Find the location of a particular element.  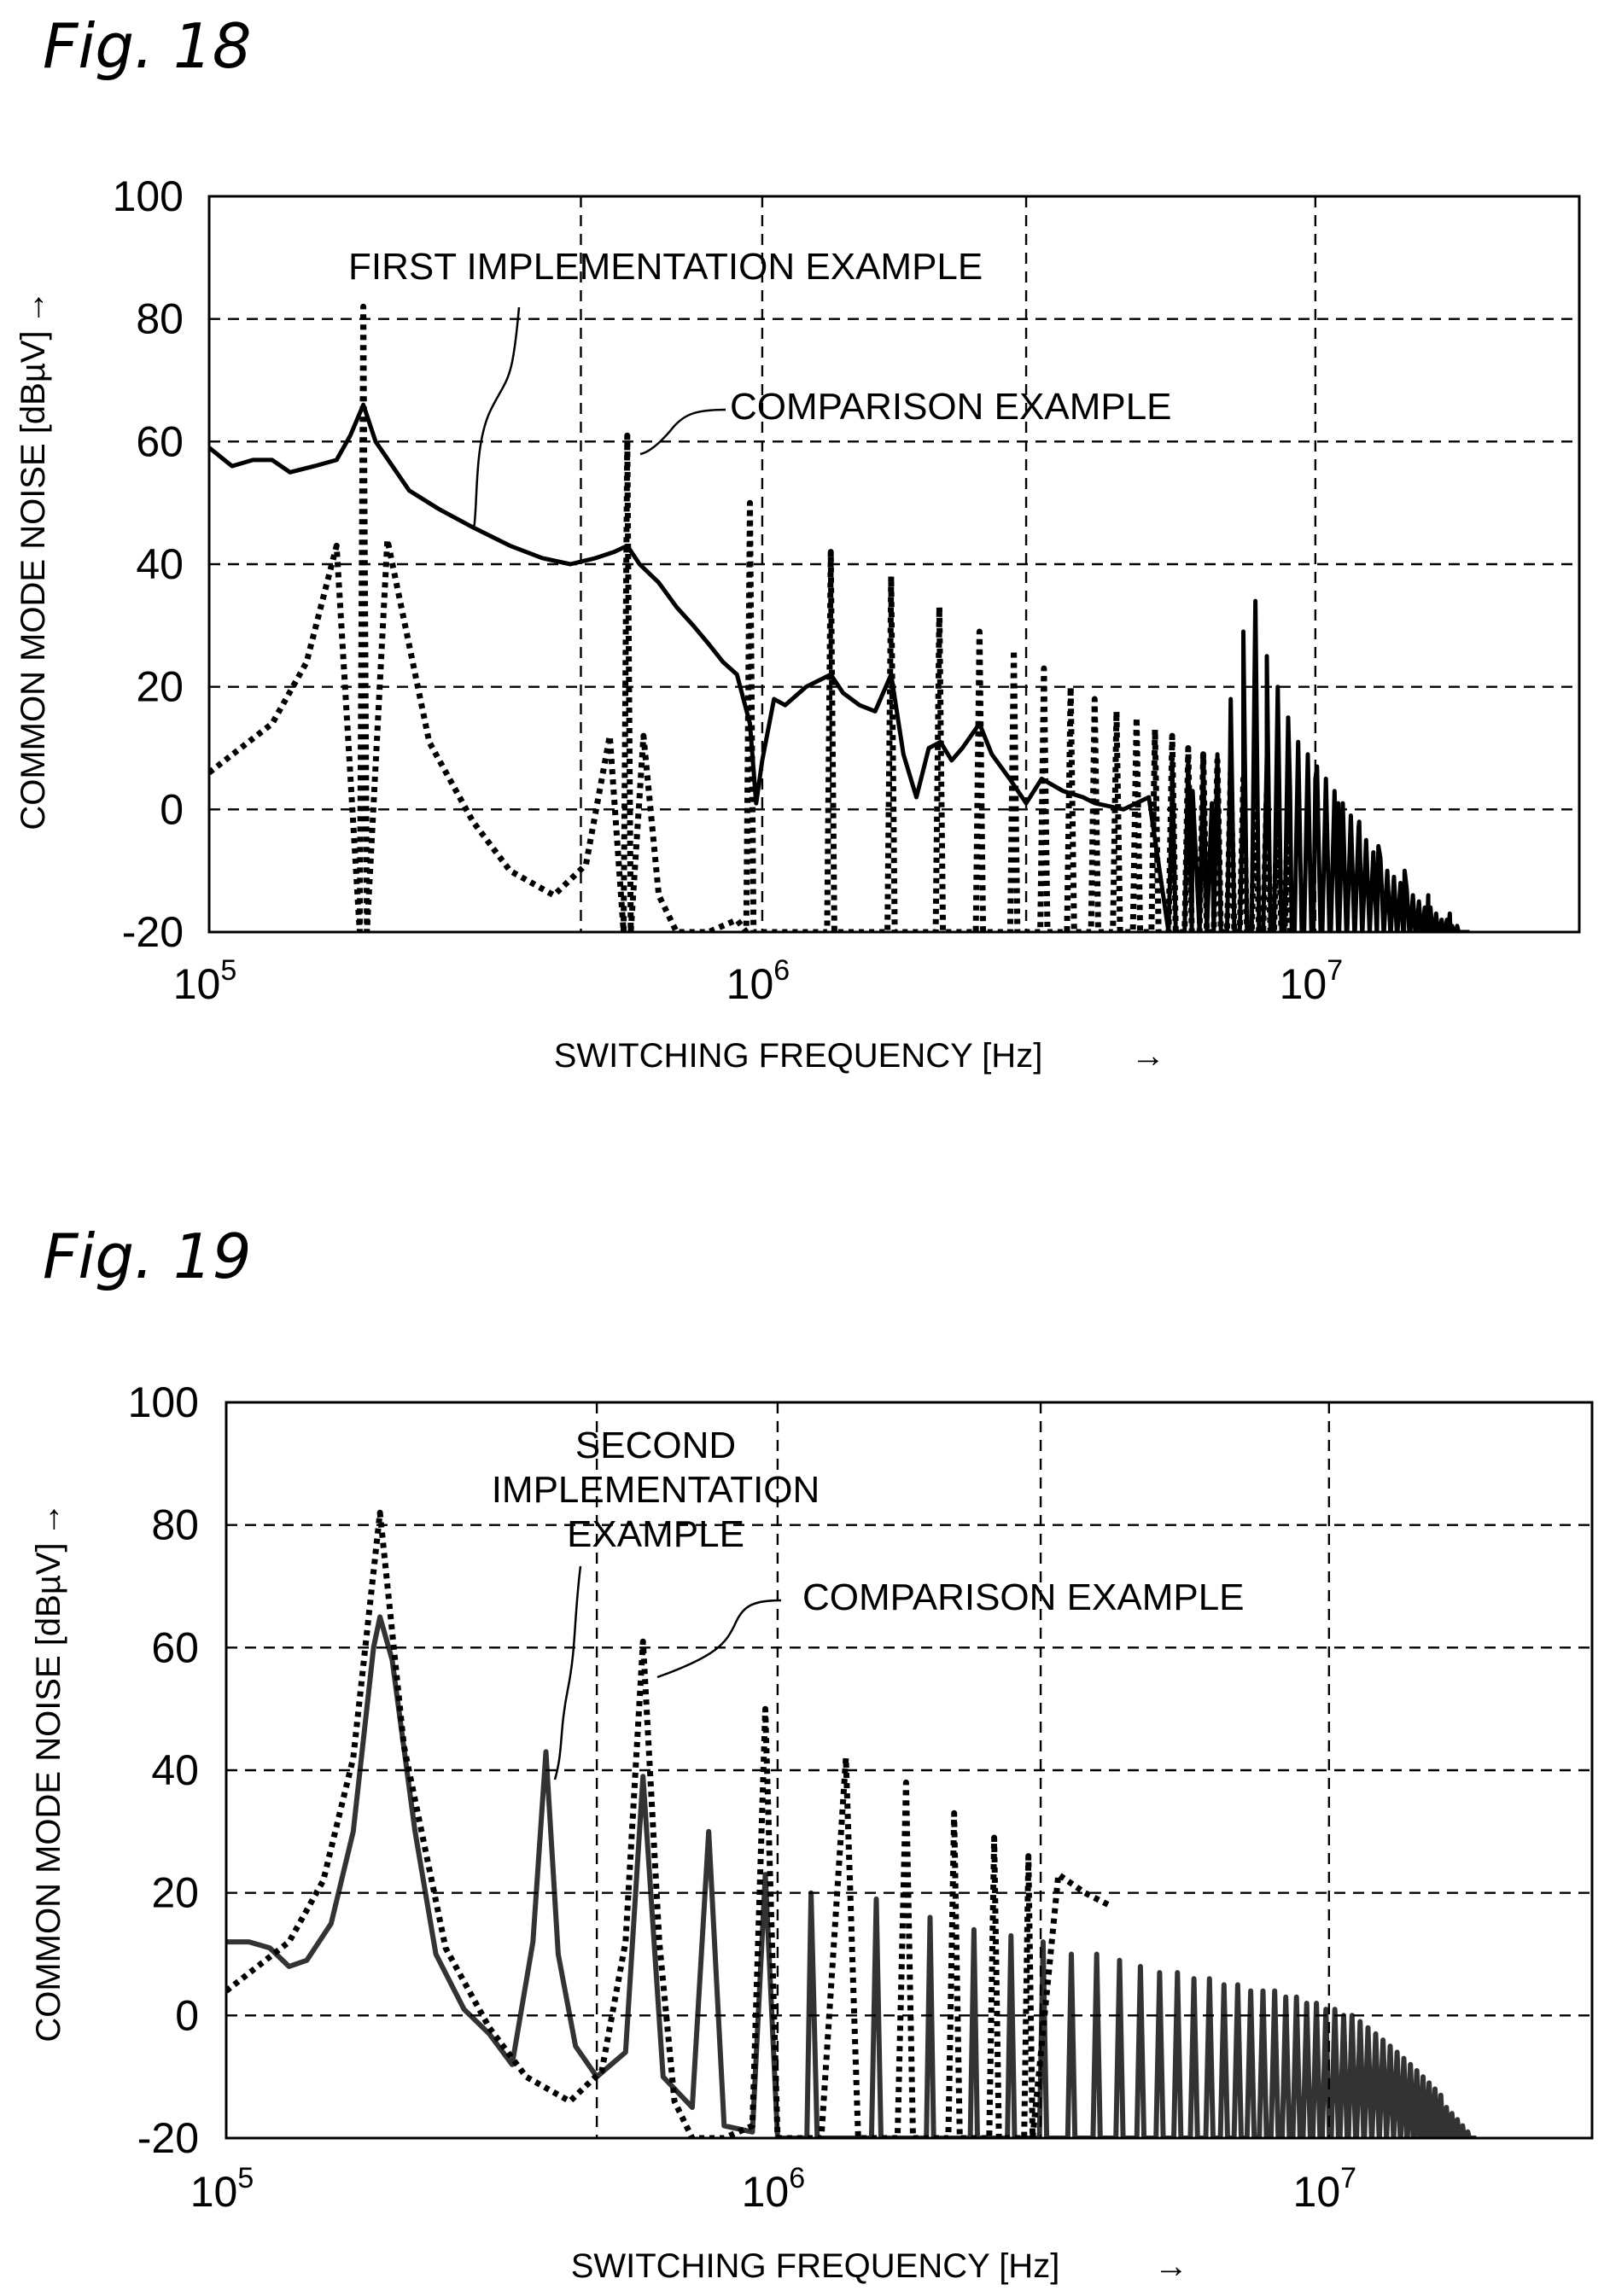

figure-19-title: Fig. 19 is located at coordinates (147, 1256).